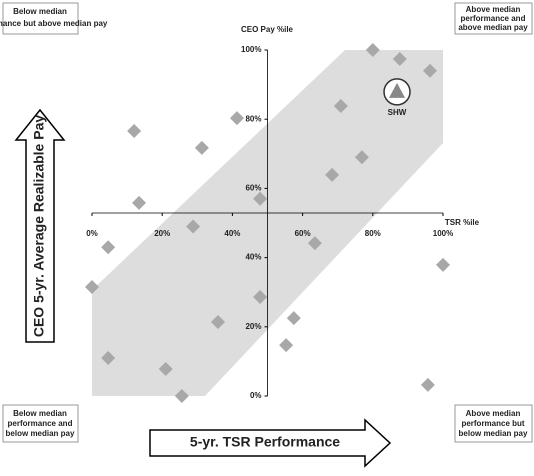 The image size is (534, 476). I want to click on y-arrow, so click(40, 225).